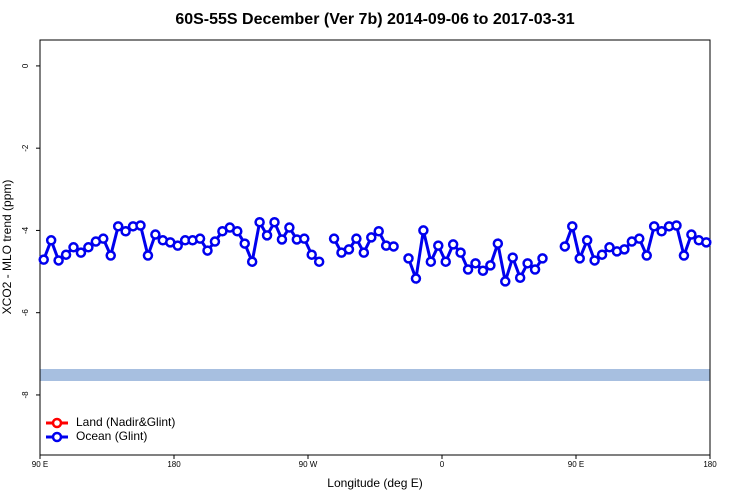  I want to click on coverage-band, so click(375, 375).